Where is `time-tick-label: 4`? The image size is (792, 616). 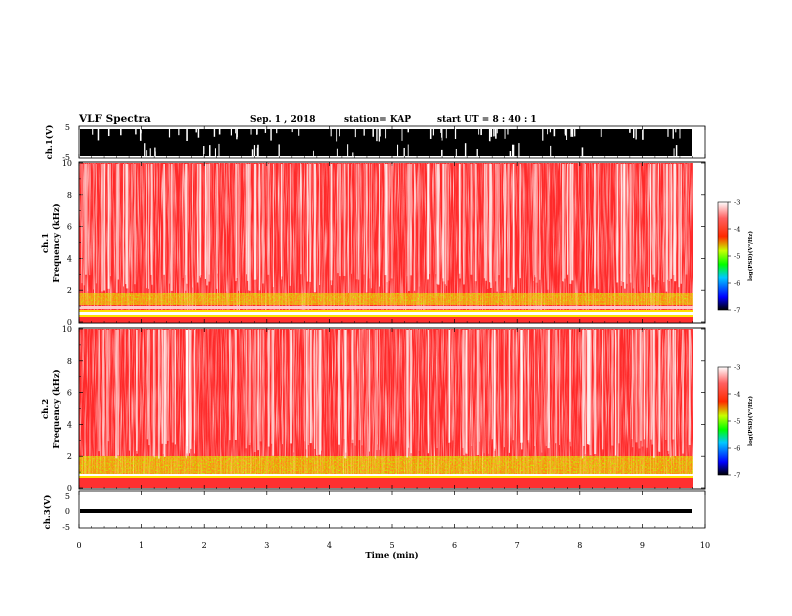
time-tick-label: 4 is located at coordinates (329, 545).